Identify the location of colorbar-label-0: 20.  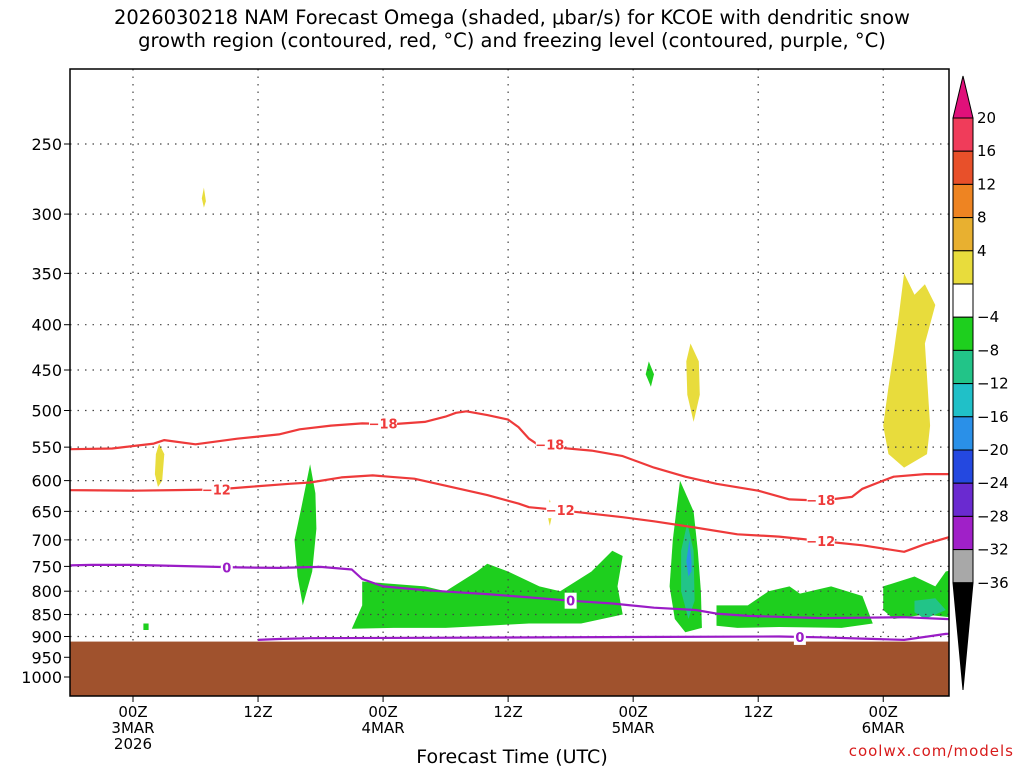
(986, 118).